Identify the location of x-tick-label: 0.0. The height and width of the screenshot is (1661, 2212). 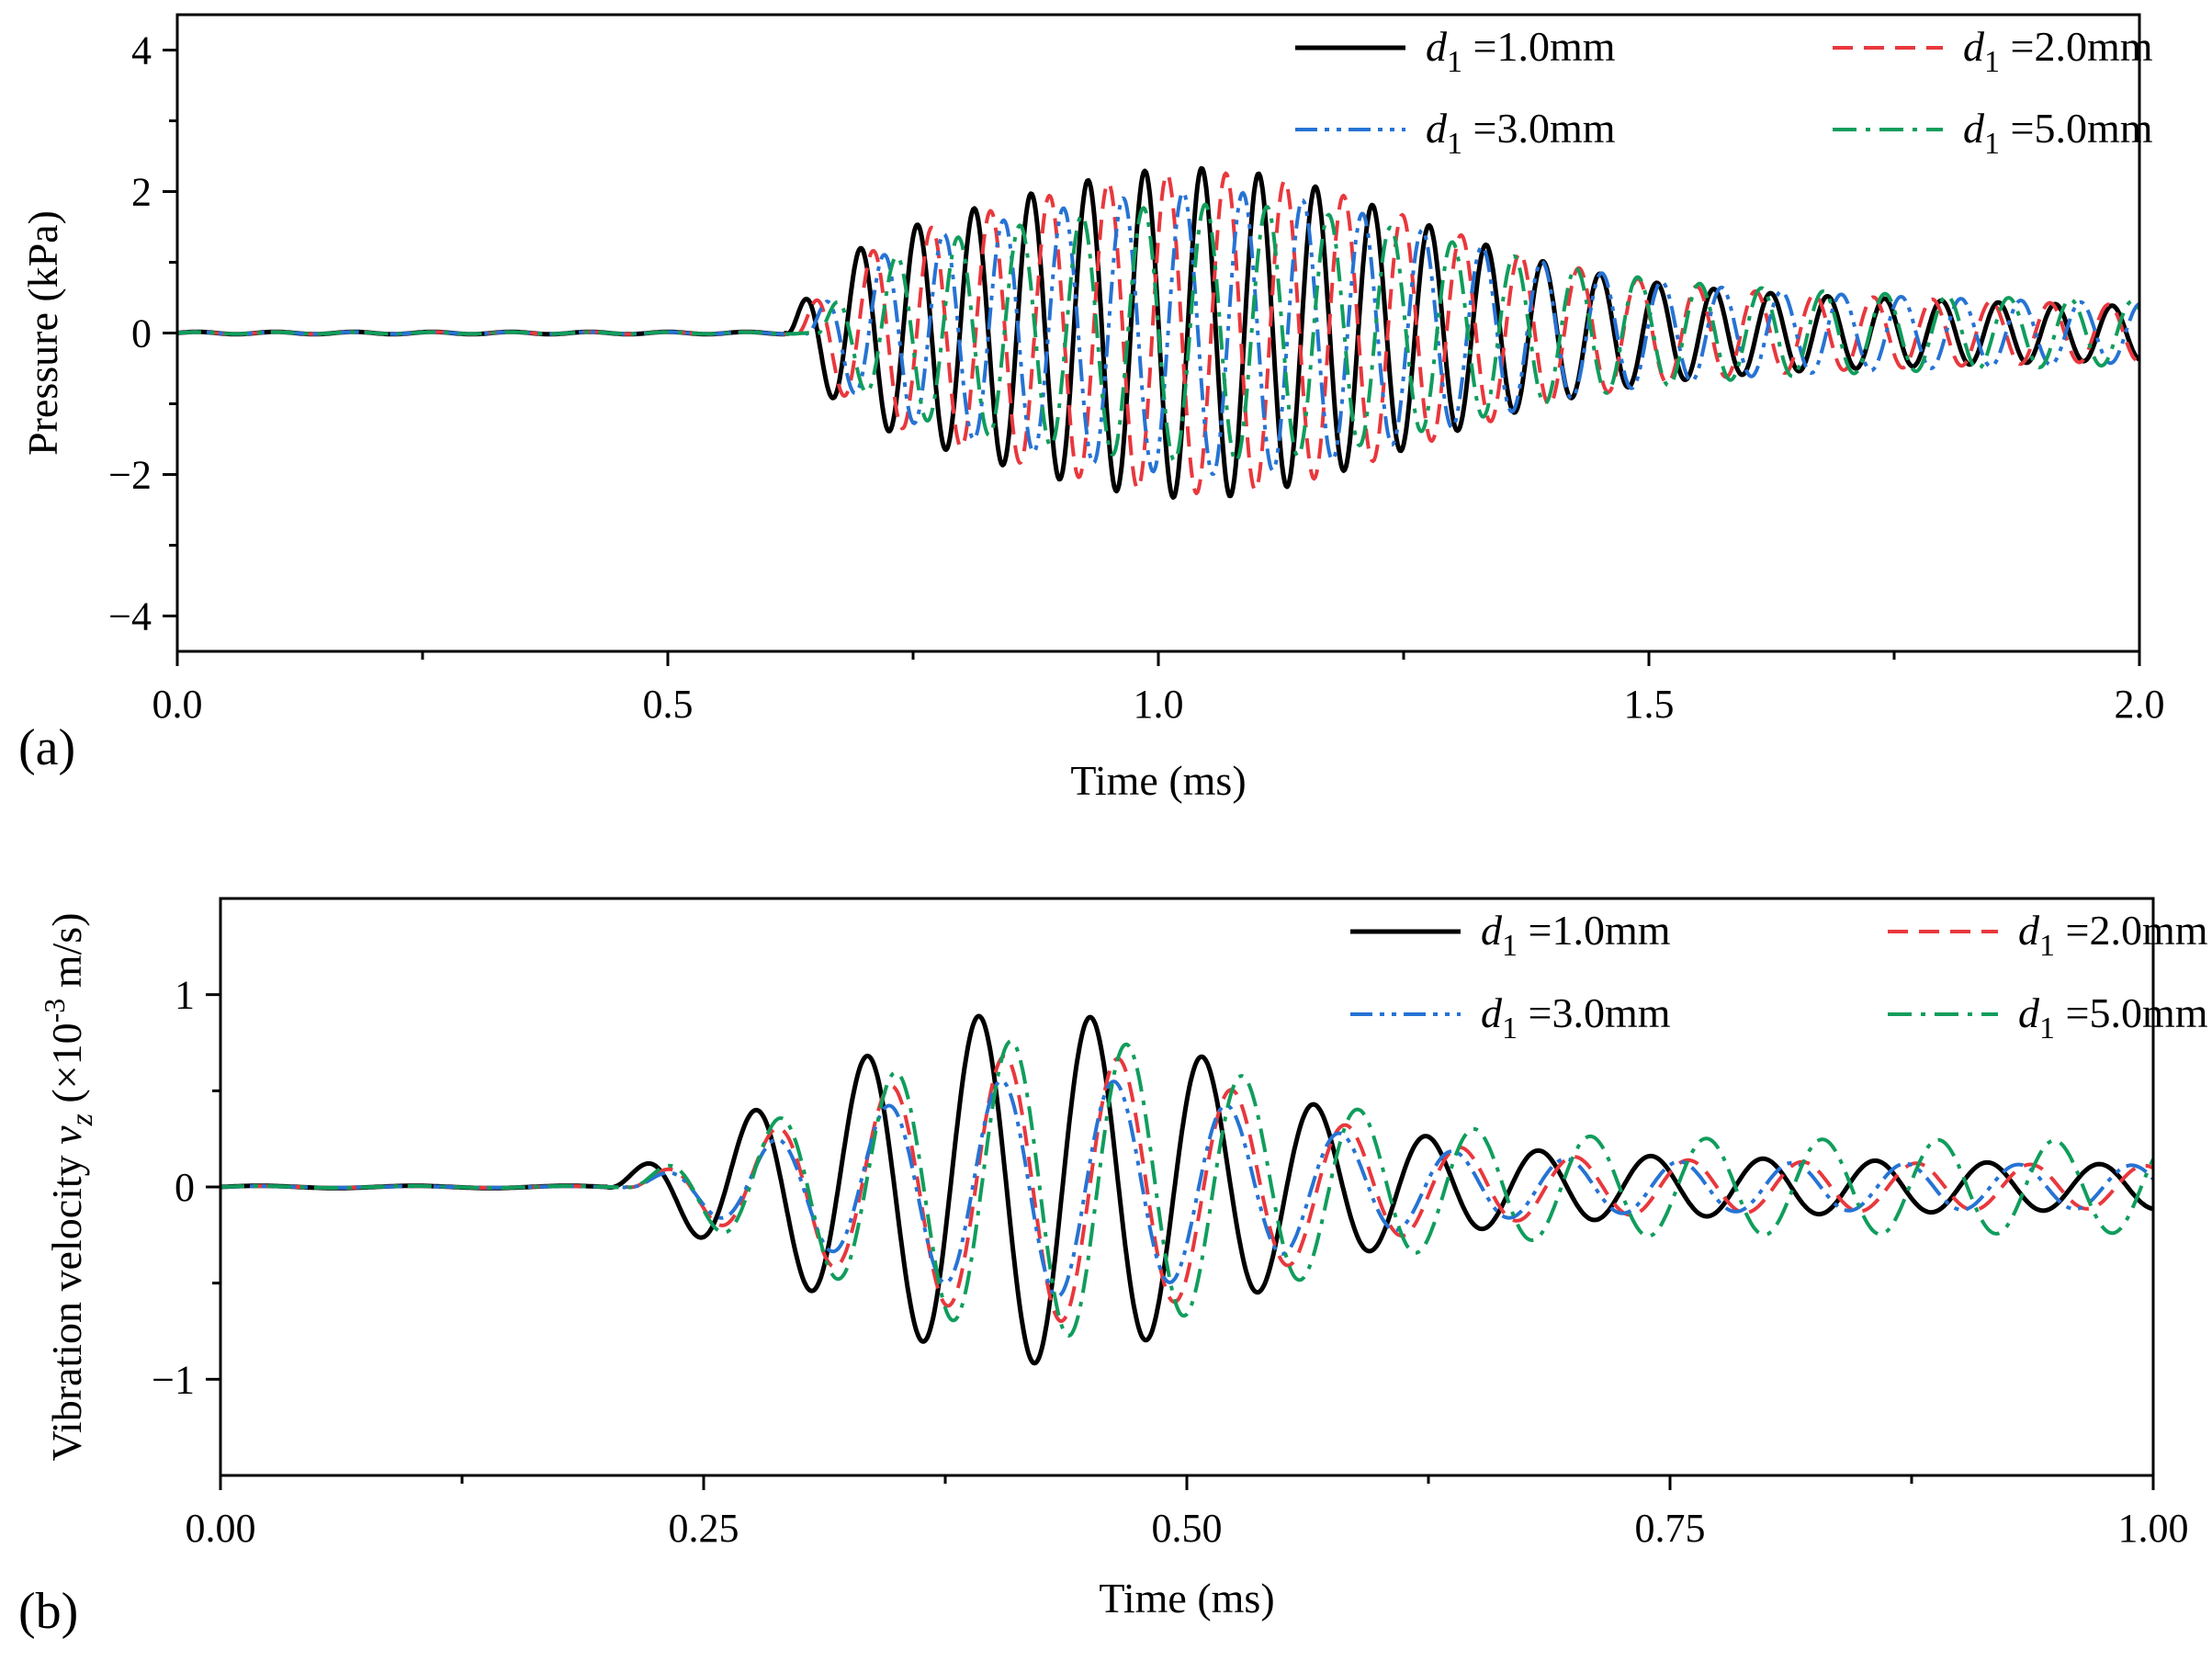
(177, 704).